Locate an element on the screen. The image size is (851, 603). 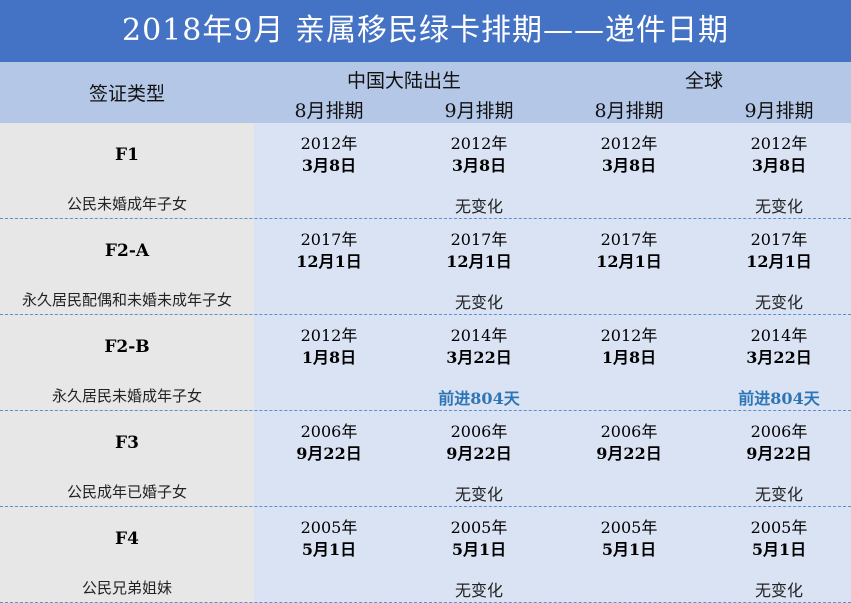
header-china-sep: 9月排期 is located at coordinates (479, 111).